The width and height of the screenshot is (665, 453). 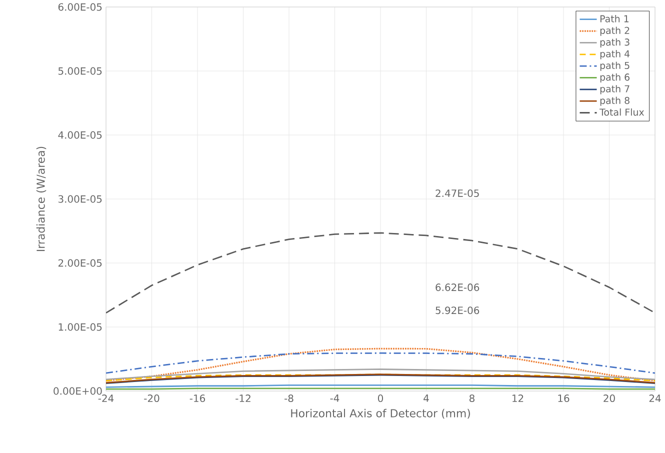 What do you see at coordinates (457, 193) in the screenshot?
I see `annotation: 2.47E-05` at bounding box center [457, 193].